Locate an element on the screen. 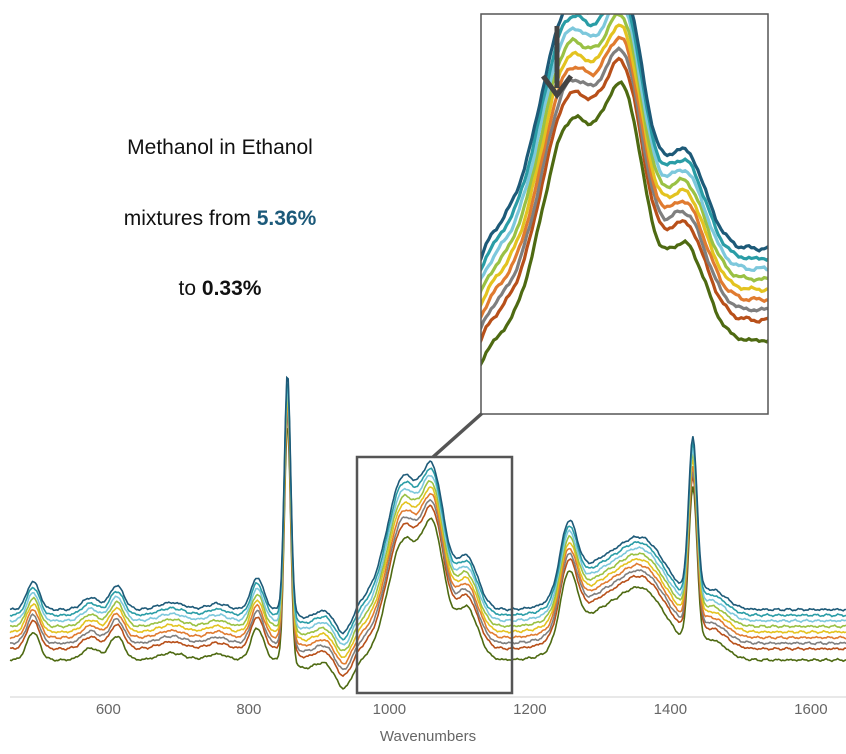 Image resolution: width=846 pixels, height=754 pixels. zoom-connector-line is located at coordinates (460, 432).